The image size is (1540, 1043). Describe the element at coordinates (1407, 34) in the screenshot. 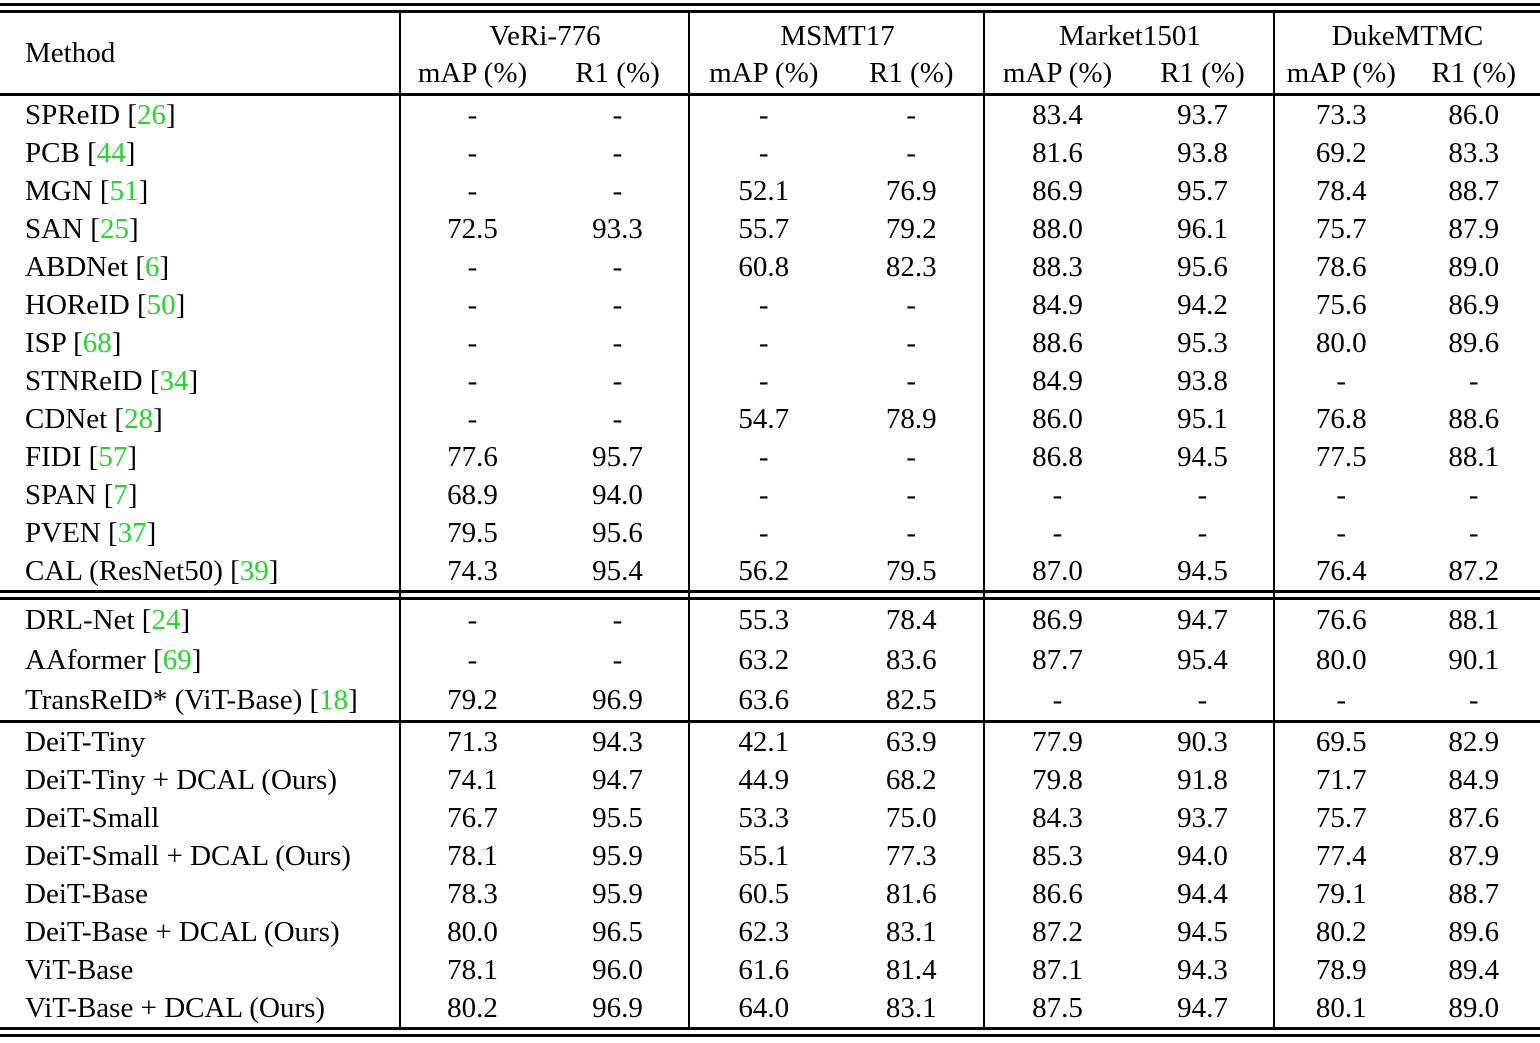

I see `dataset-header-dukemtmc: DukeMTMC` at that location.